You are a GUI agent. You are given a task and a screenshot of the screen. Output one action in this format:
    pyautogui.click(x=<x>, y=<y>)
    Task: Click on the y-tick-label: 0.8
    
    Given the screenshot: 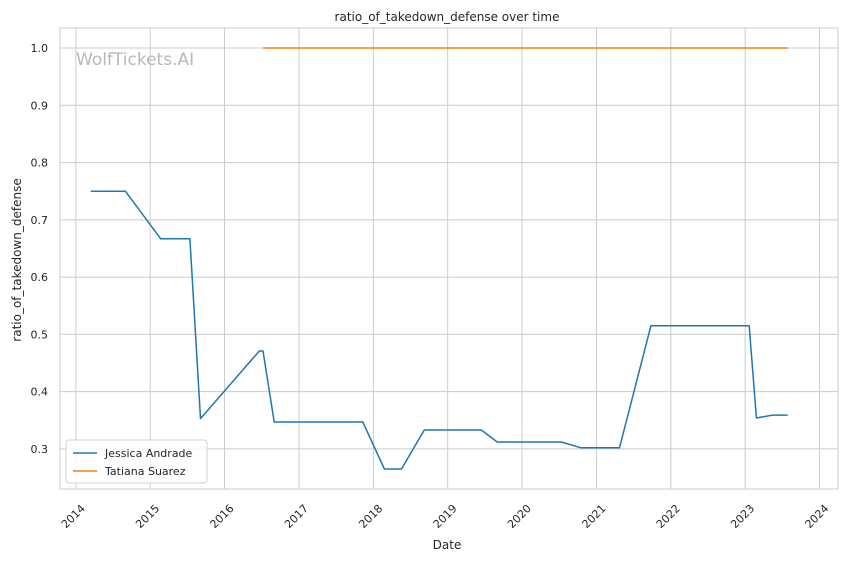 What is the action you would take?
    pyautogui.click(x=40, y=163)
    